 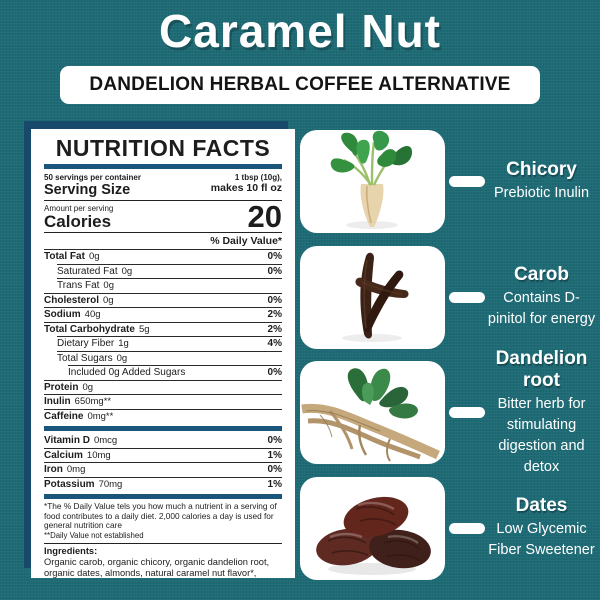 What do you see at coordinates (71, 551) in the screenshot?
I see `ingredients-label: Ingredients:` at bounding box center [71, 551].